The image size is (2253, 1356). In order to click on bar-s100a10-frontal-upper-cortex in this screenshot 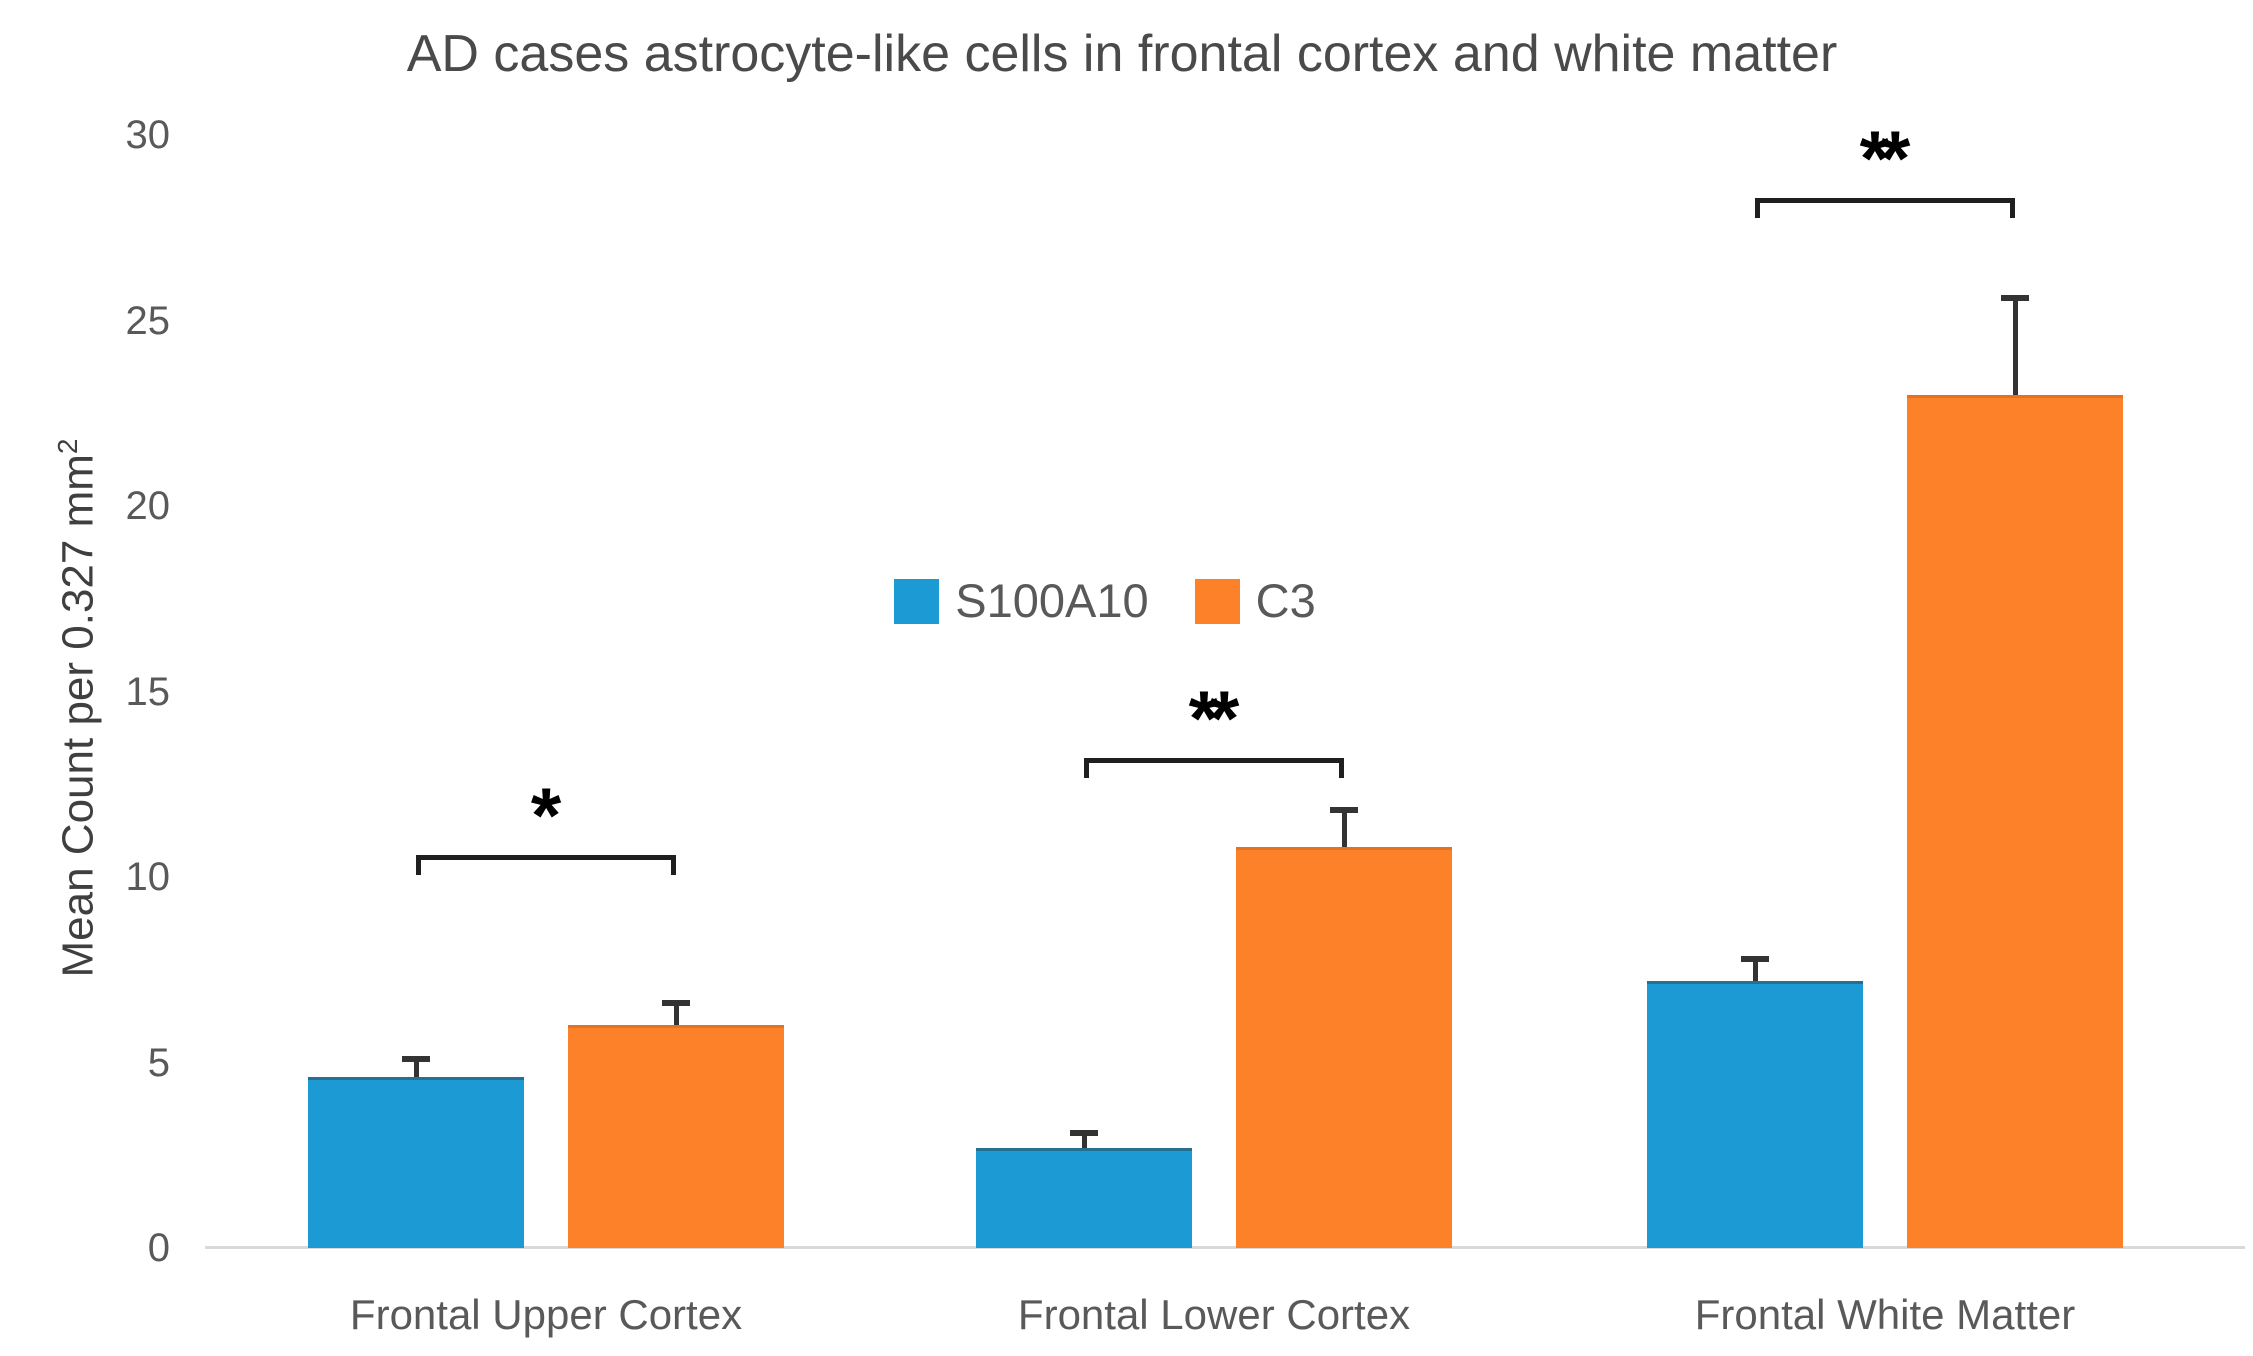, I will do `click(416, 1162)`.